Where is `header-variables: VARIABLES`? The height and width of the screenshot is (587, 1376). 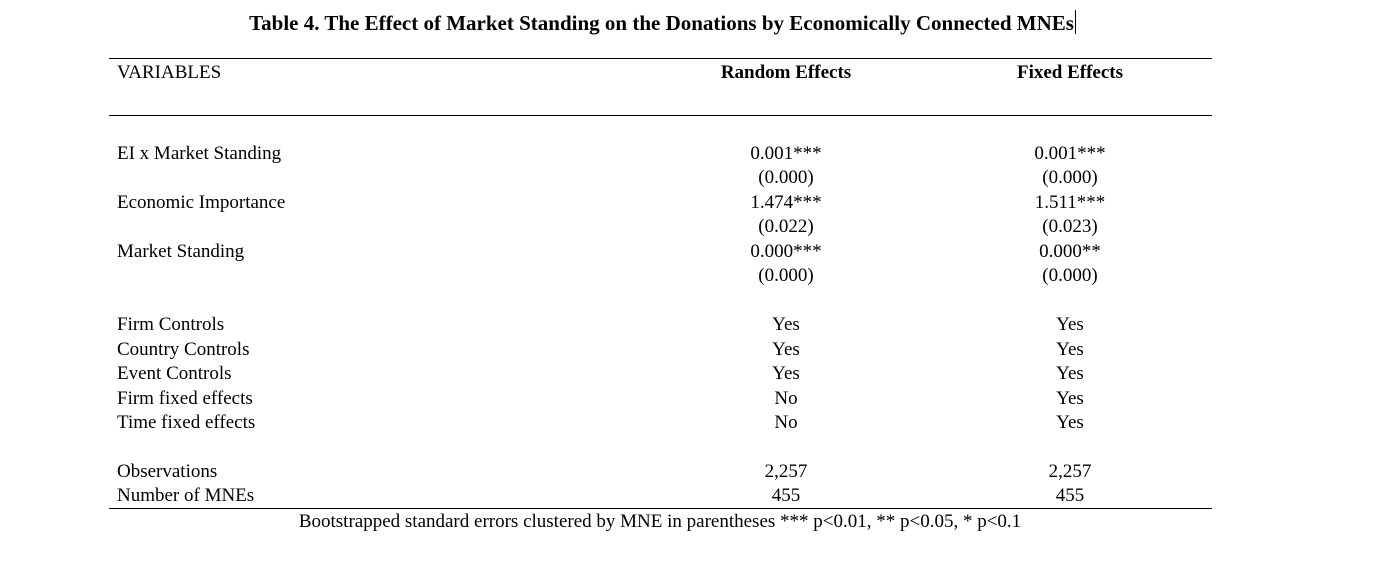 header-variables: VARIABLES is located at coordinates (169, 72).